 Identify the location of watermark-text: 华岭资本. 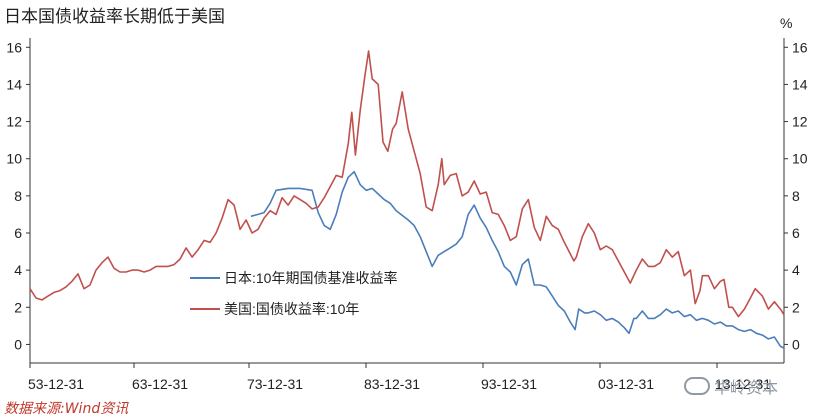
(746, 387).